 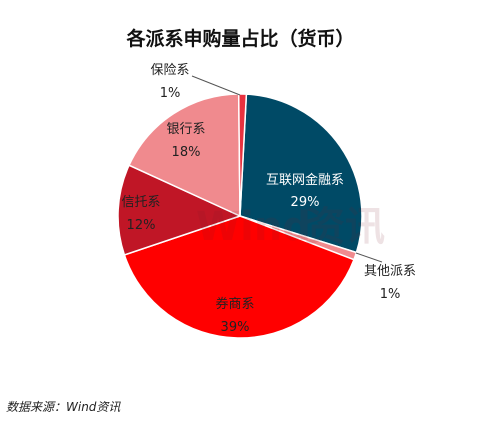 What do you see at coordinates (305, 202) in the screenshot?
I see `slice-value-0: 29%` at bounding box center [305, 202].